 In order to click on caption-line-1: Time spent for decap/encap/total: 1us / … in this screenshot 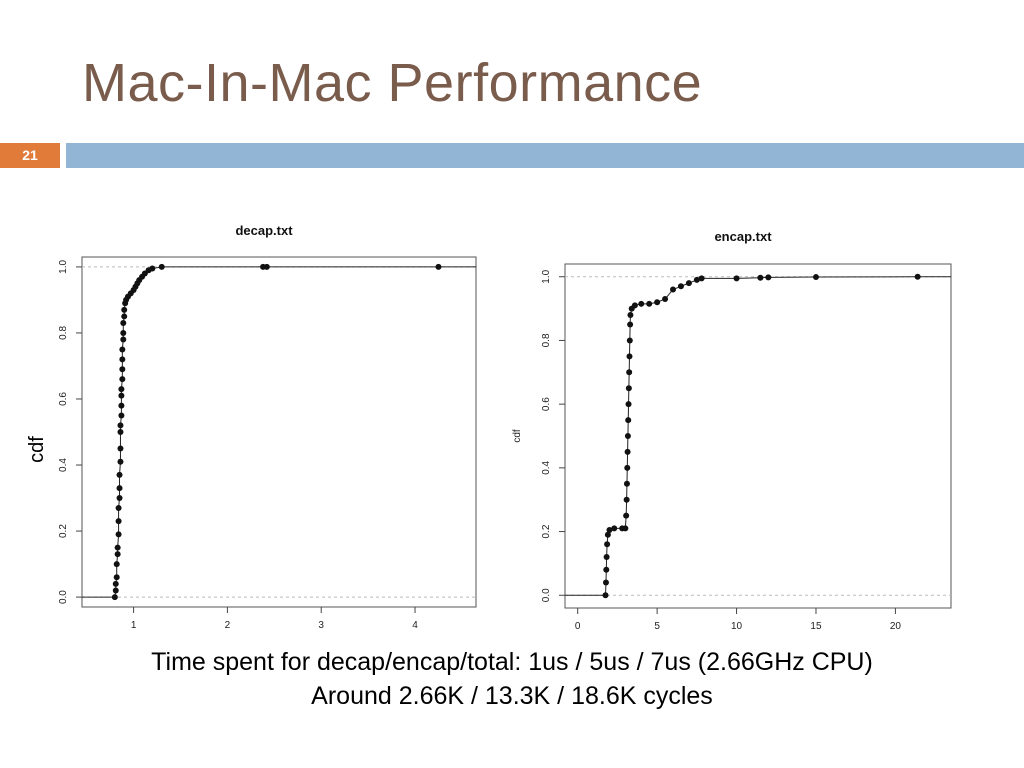, I will do `click(512, 662)`.